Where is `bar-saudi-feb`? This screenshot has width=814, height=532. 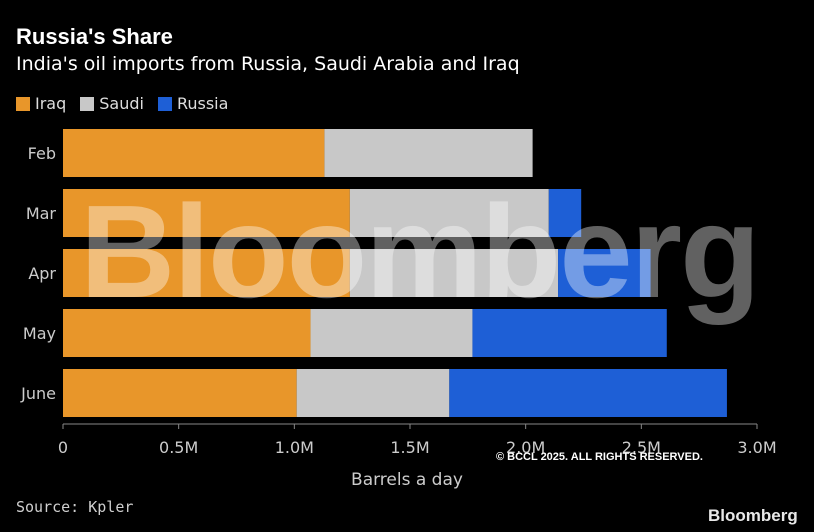
bar-saudi-feb is located at coordinates (428, 153).